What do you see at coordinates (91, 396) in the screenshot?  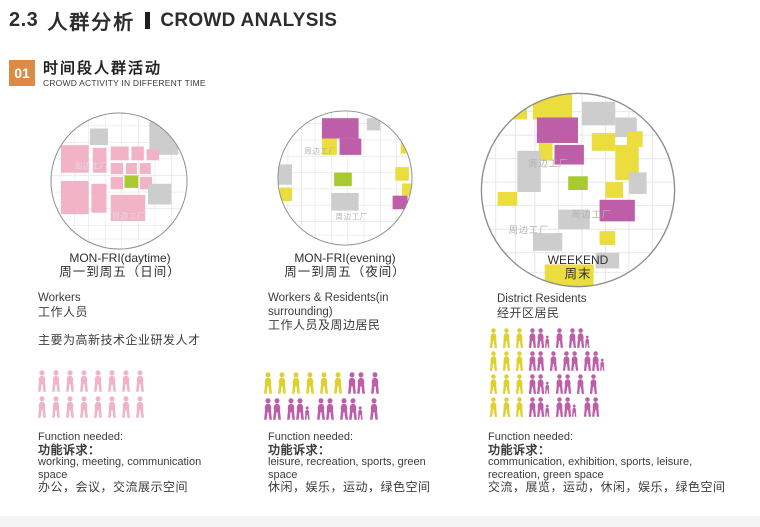 I see `pictograms-workers` at bounding box center [91, 396].